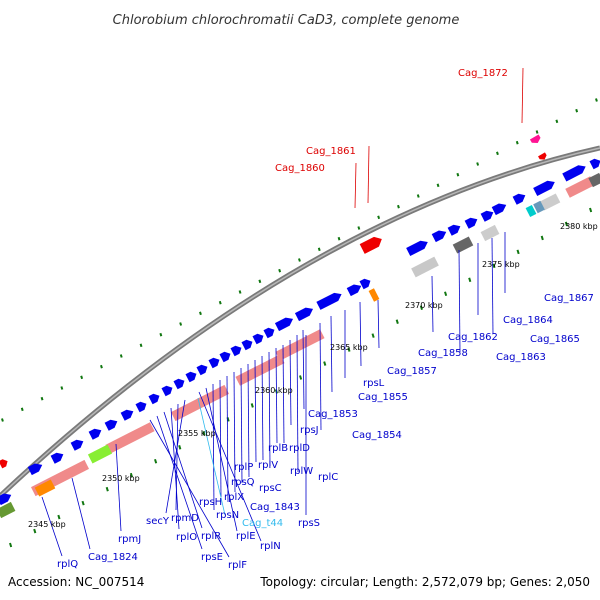 This screenshot has height=600, width=600. I want to click on feature-orange, so click(45, 488).